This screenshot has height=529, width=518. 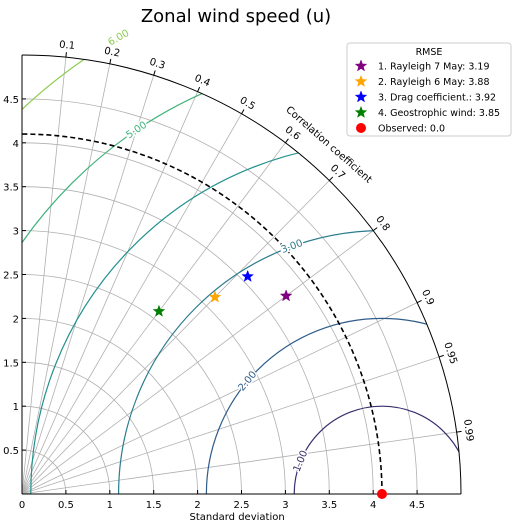 What do you see at coordinates (197, 505) in the screenshot?
I see `x-tick-label: 2` at bounding box center [197, 505].